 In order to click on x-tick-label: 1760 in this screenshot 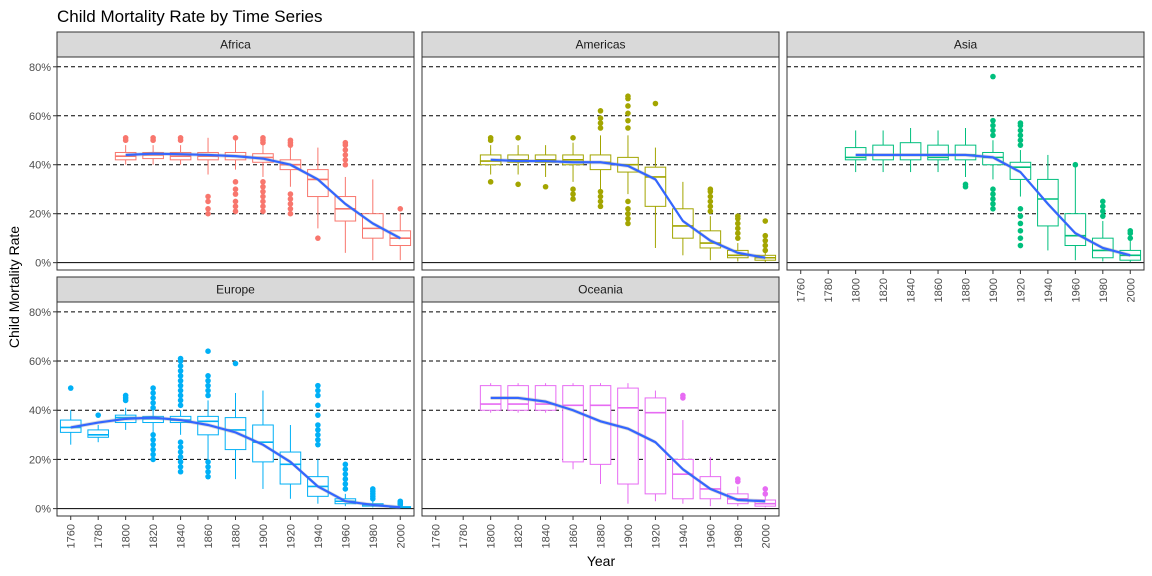, I will do `click(437, 536)`.